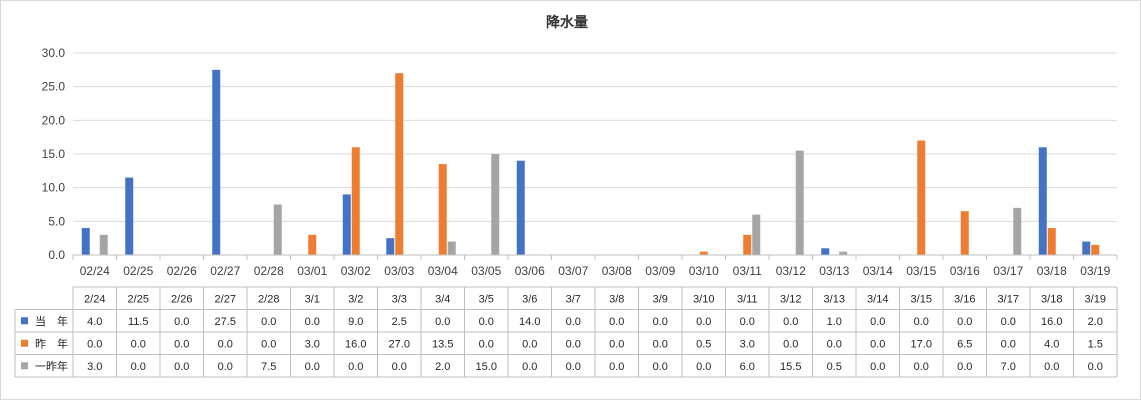 This screenshot has height=400, width=1141. Describe the element at coordinates (573, 271) in the screenshot. I see `x-tick-label: 03/07` at that location.